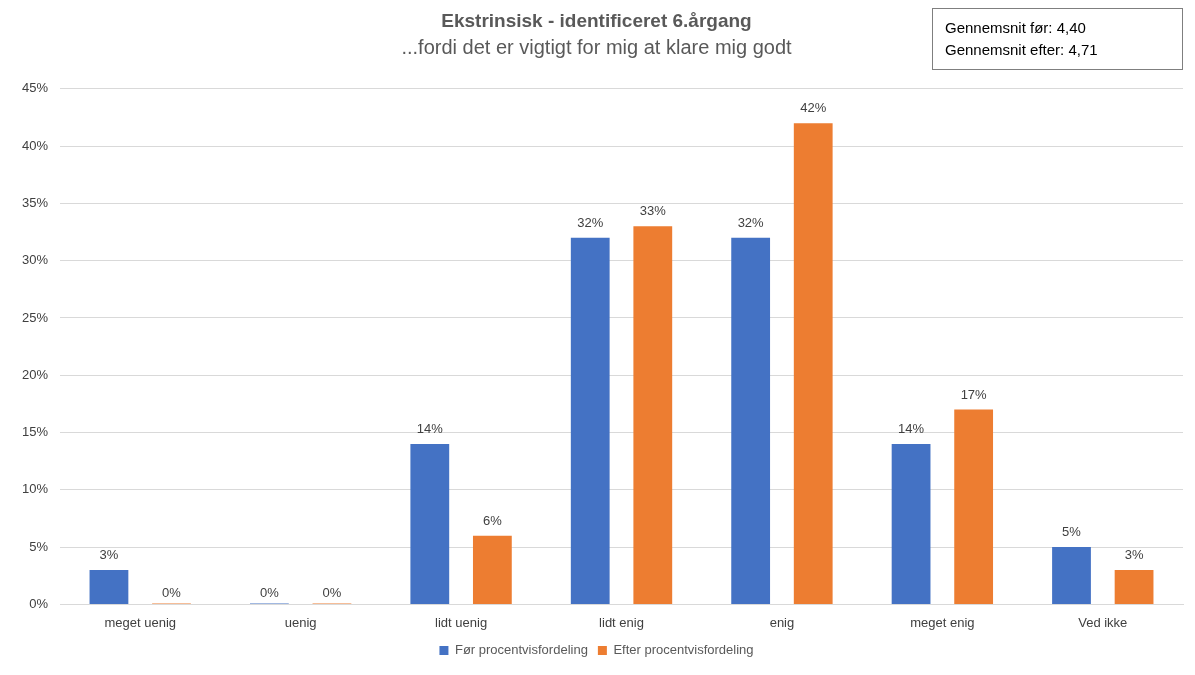 The image size is (1195, 675). What do you see at coordinates (597, 47) in the screenshot?
I see `chart-subtitle: ...fordi det er vigtigt for mig at klare mig godt` at bounding box center [597, 47].